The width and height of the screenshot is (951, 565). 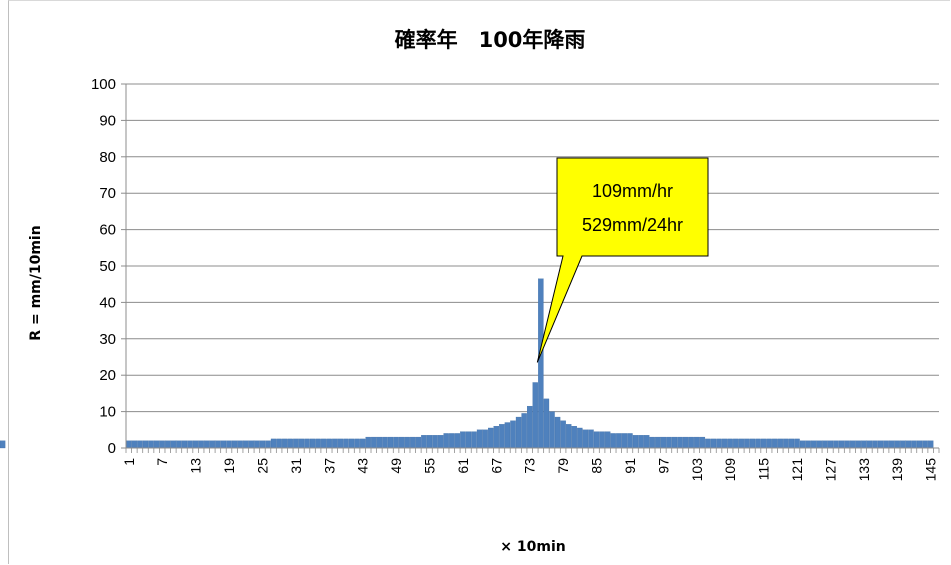 I want to click on x-tick-label: 139, so click(x=897, y=470).